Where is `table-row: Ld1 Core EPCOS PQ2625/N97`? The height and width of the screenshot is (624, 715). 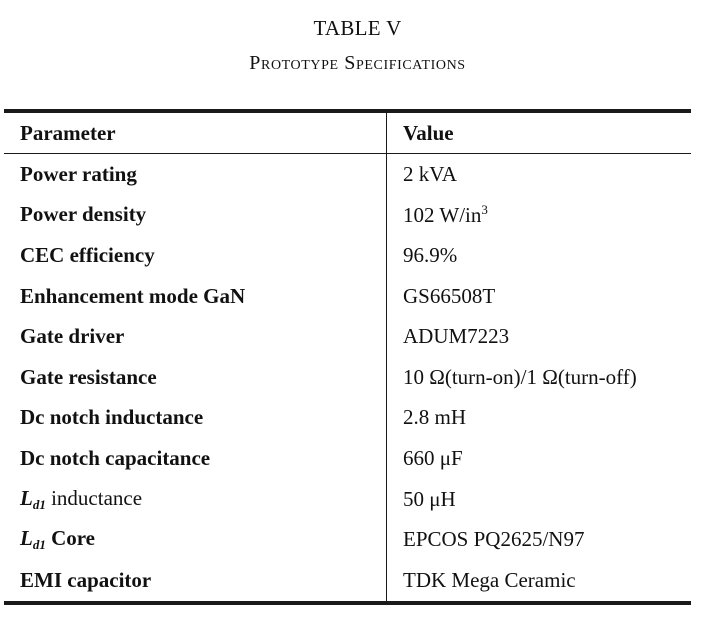 table-row: Ld1 Core EPCOS PQ2625/N97 is located at coordinates (347, 539).